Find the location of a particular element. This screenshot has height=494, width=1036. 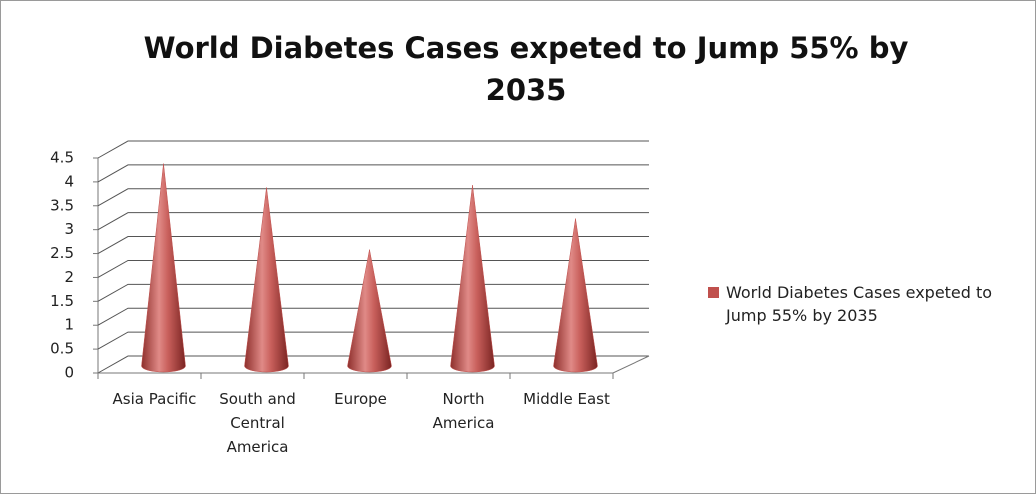

y-tick-label: 1.5 is located at coordinates (62, 301).